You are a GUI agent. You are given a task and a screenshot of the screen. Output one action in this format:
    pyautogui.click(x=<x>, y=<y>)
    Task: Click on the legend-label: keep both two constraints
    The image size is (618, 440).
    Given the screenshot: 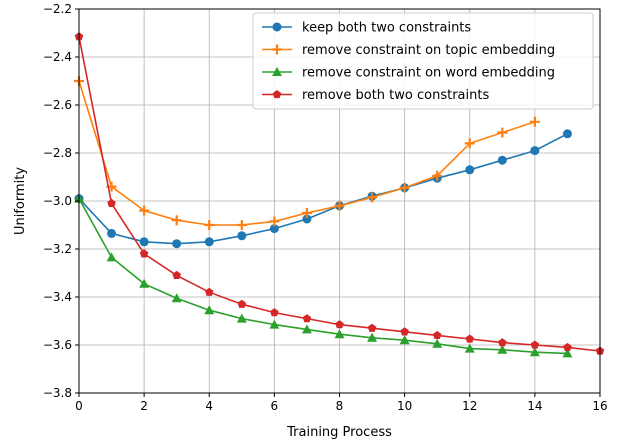 What is the action you would take?
    pyautogui.click(x=386, y=28)
    